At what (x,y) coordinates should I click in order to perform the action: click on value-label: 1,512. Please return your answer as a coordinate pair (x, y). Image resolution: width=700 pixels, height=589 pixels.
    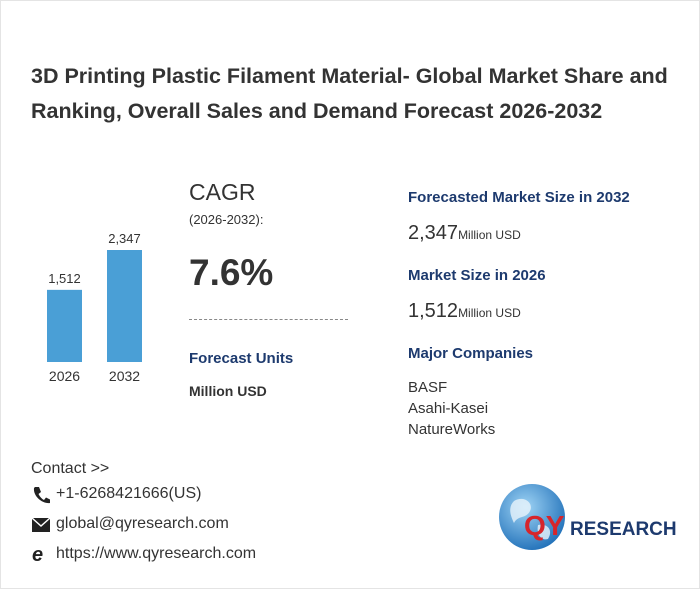
    Looking at the image, I should click on (64, 278).